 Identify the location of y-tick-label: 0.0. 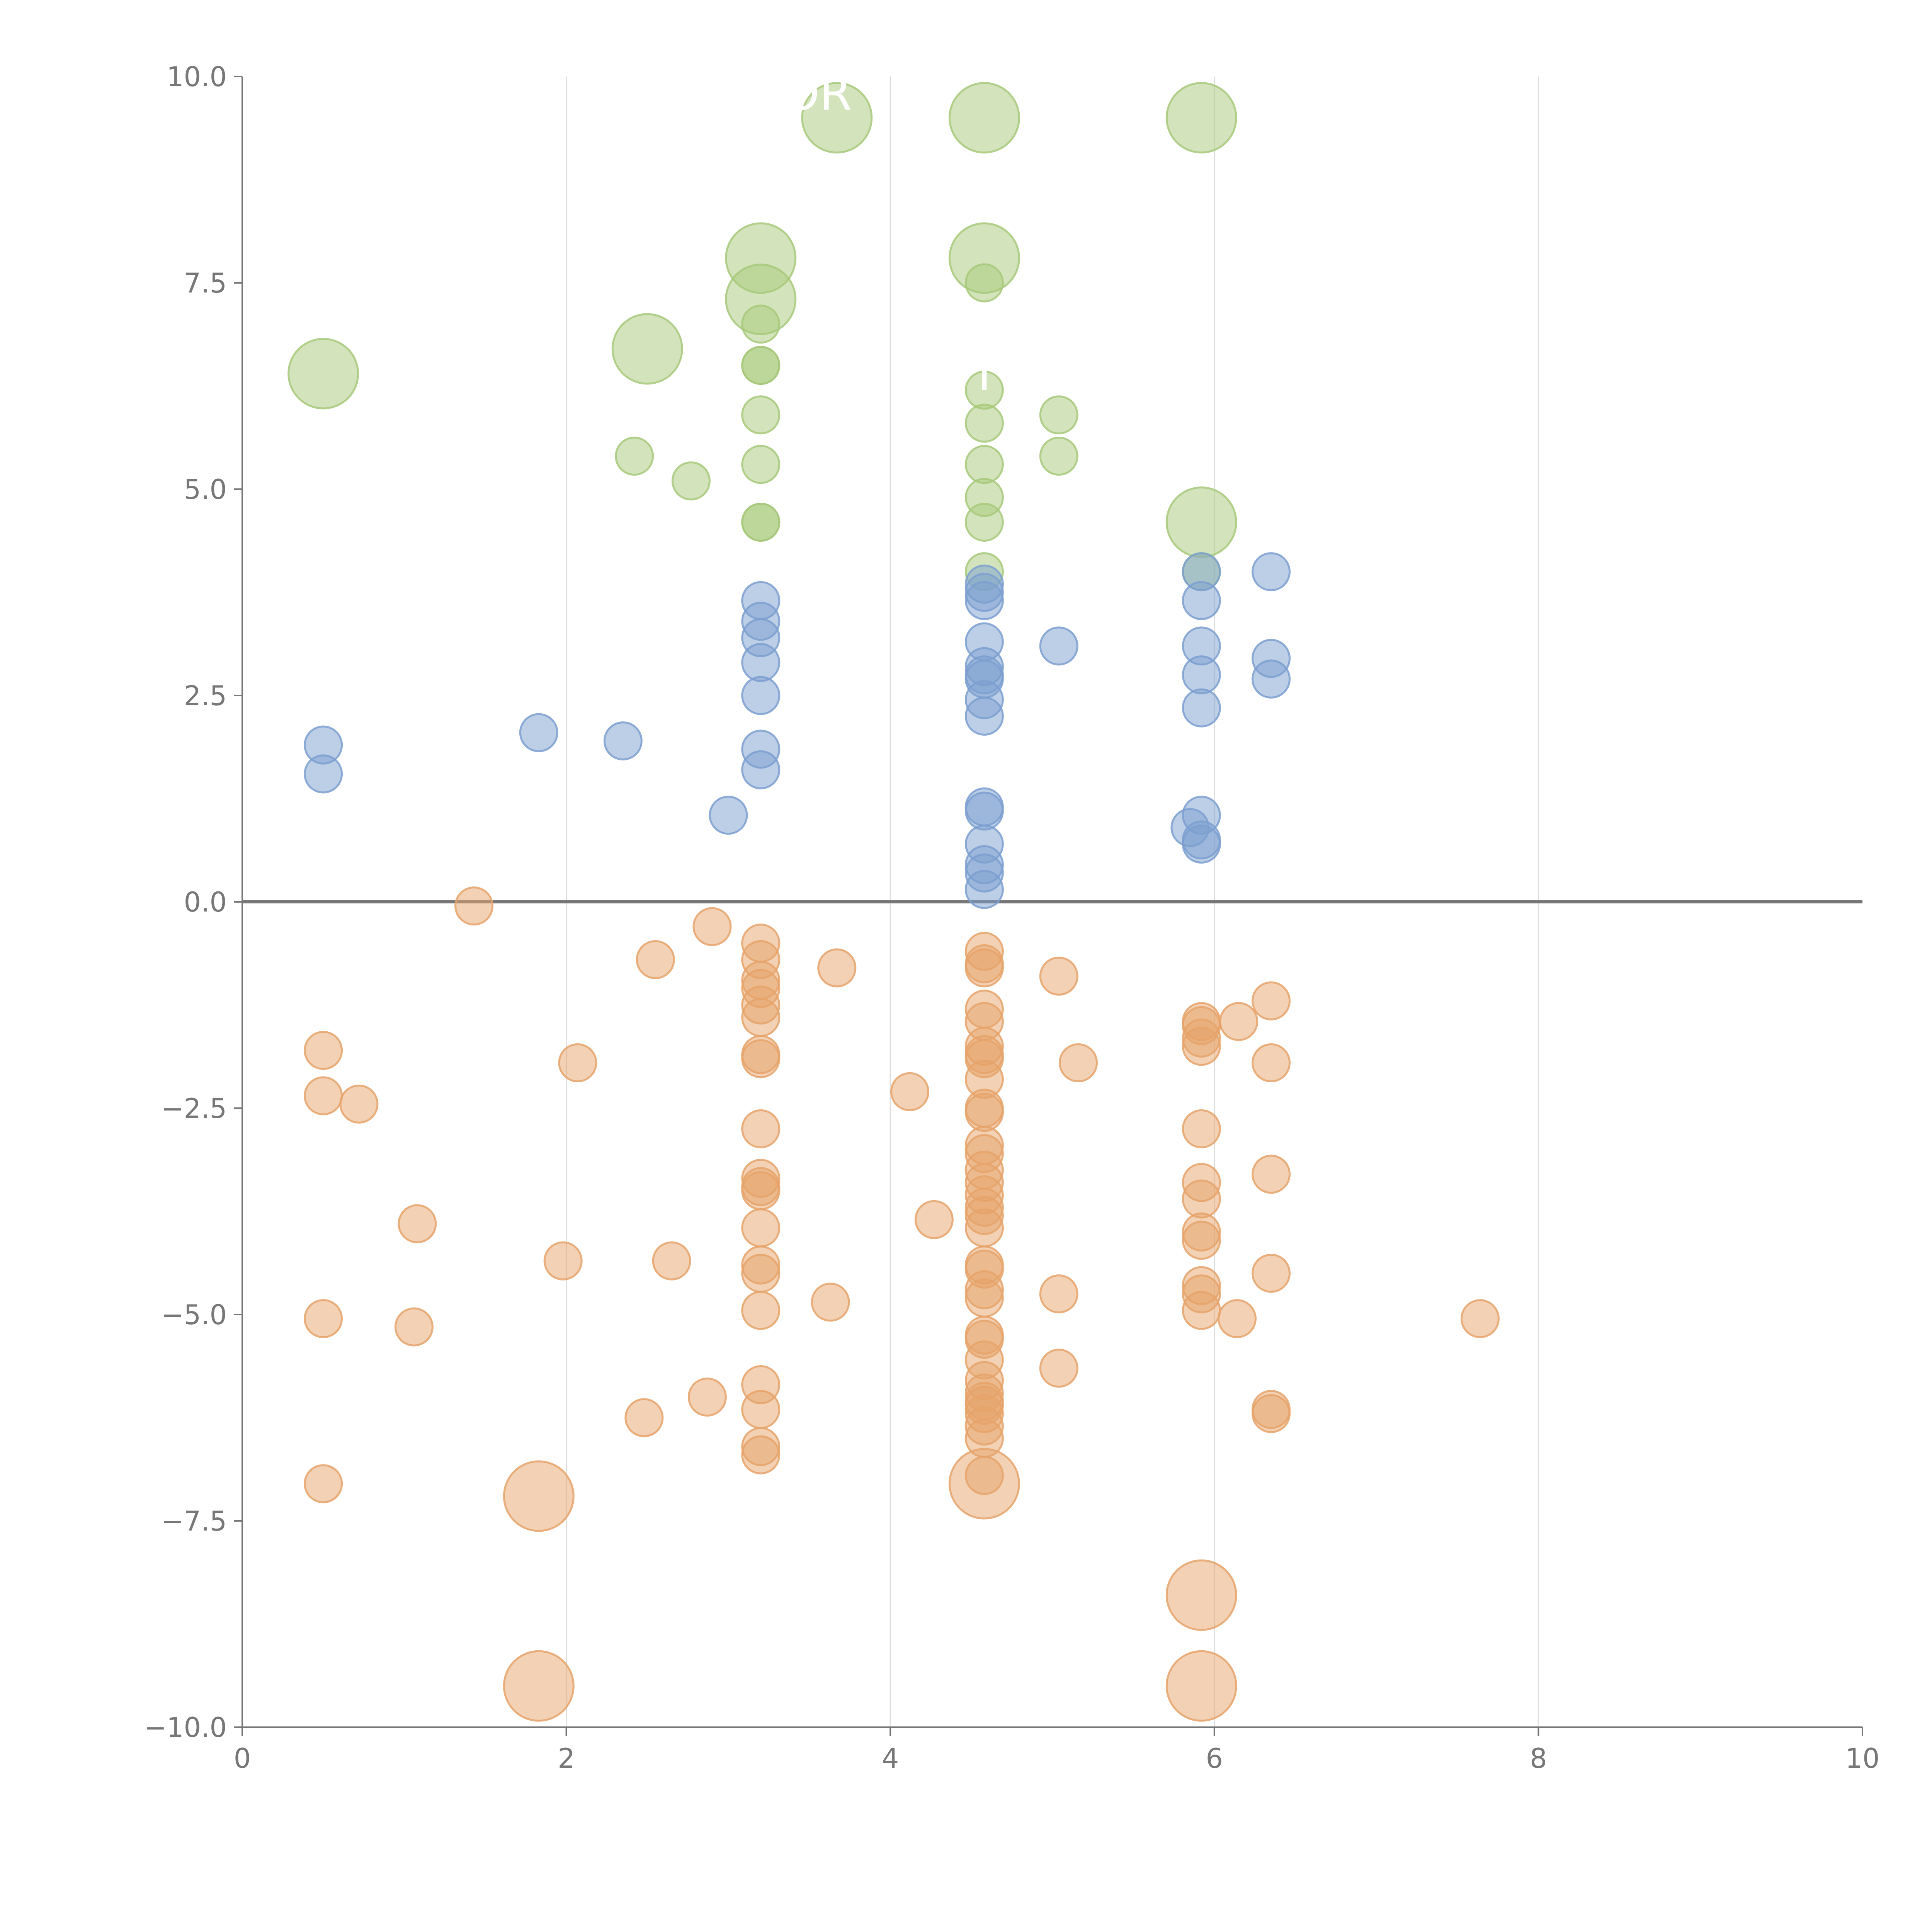
(205, 902).